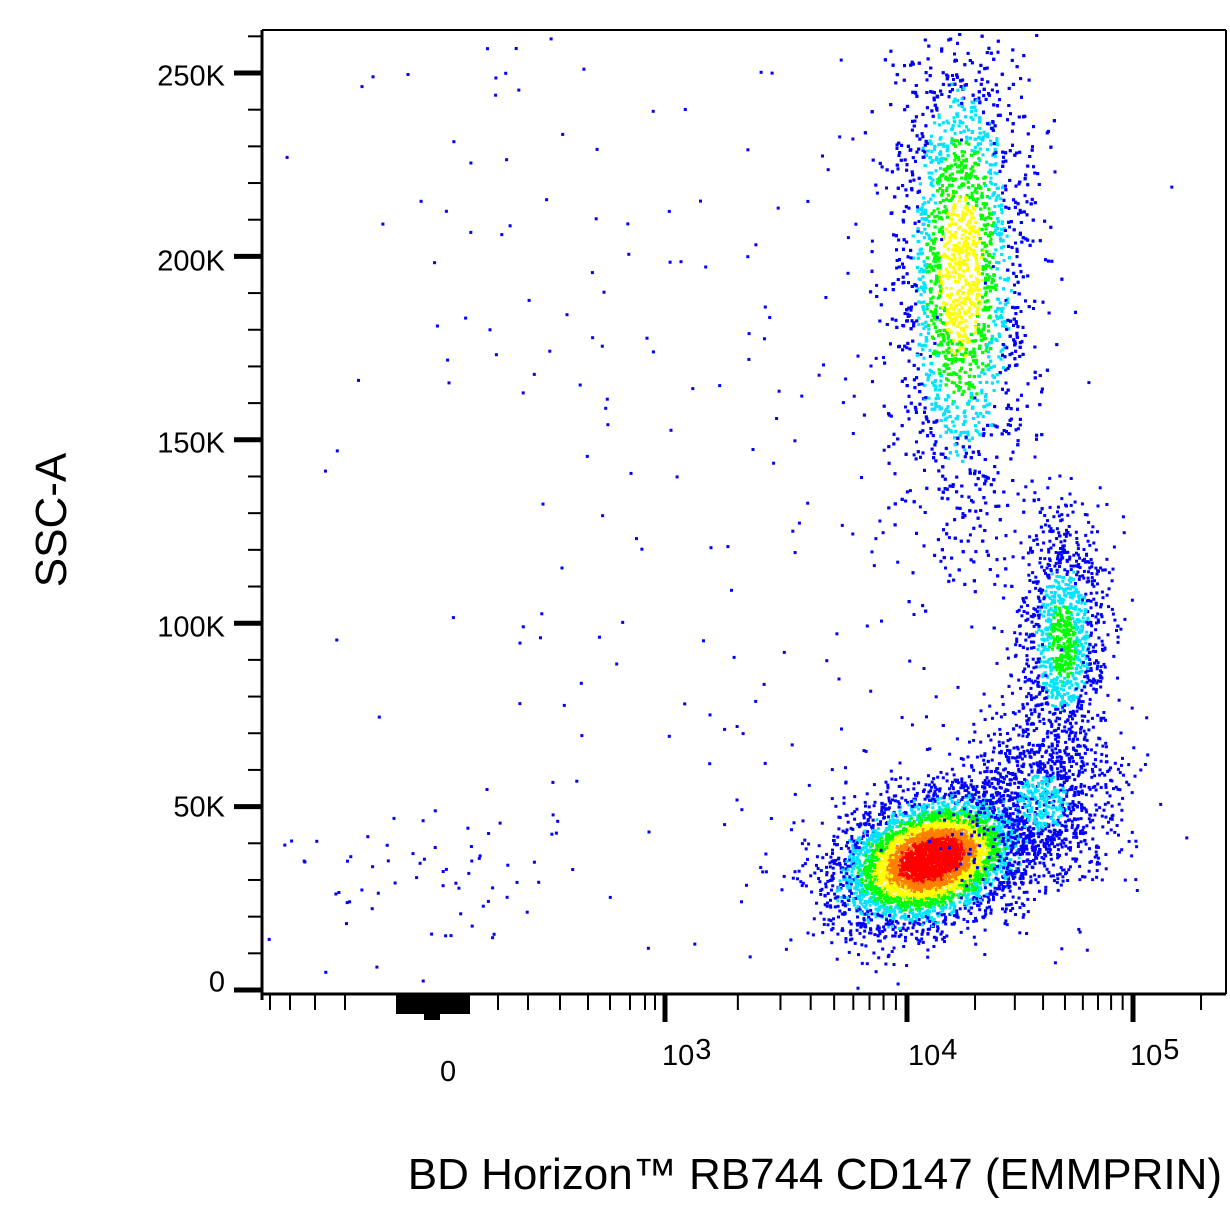 Image resolution: width=1230 pixels, height=1230 pixels. Describe the element at coordinates (191, 76) in the screenshot. I see `y-tick-label-250k: 250K` at that location.